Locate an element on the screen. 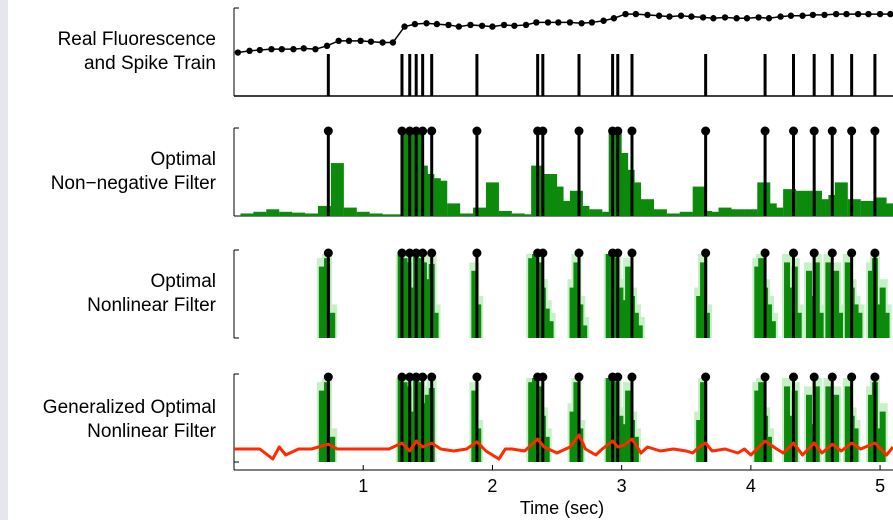 Image resolution: width=893 pixels, height=520 pixels. panel-label-line2: Nonlinear Filter is located at coordinates (151, 305).